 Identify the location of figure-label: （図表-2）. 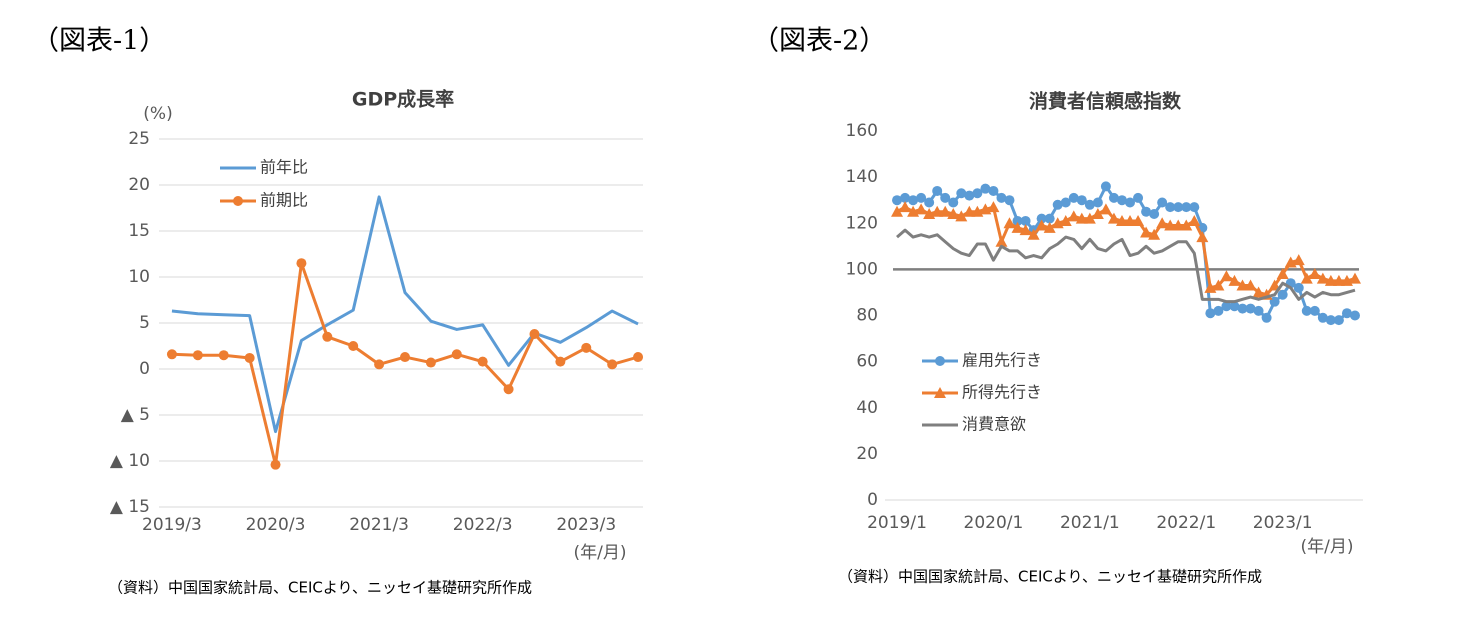
(819, 41).